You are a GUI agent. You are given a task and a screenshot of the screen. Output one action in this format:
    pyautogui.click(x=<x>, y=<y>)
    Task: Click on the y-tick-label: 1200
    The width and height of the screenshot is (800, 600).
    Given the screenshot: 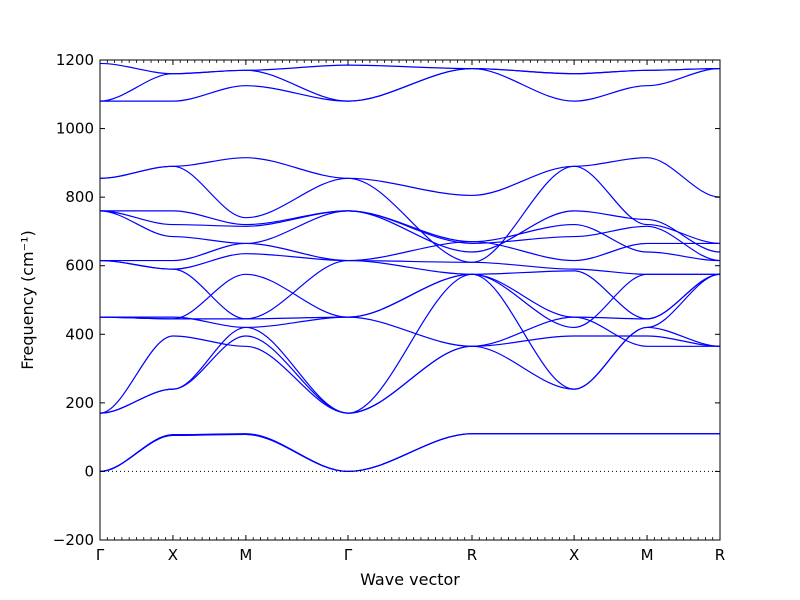 What is the action you would take?
    pyautogui.click(x=75, y=60)
    